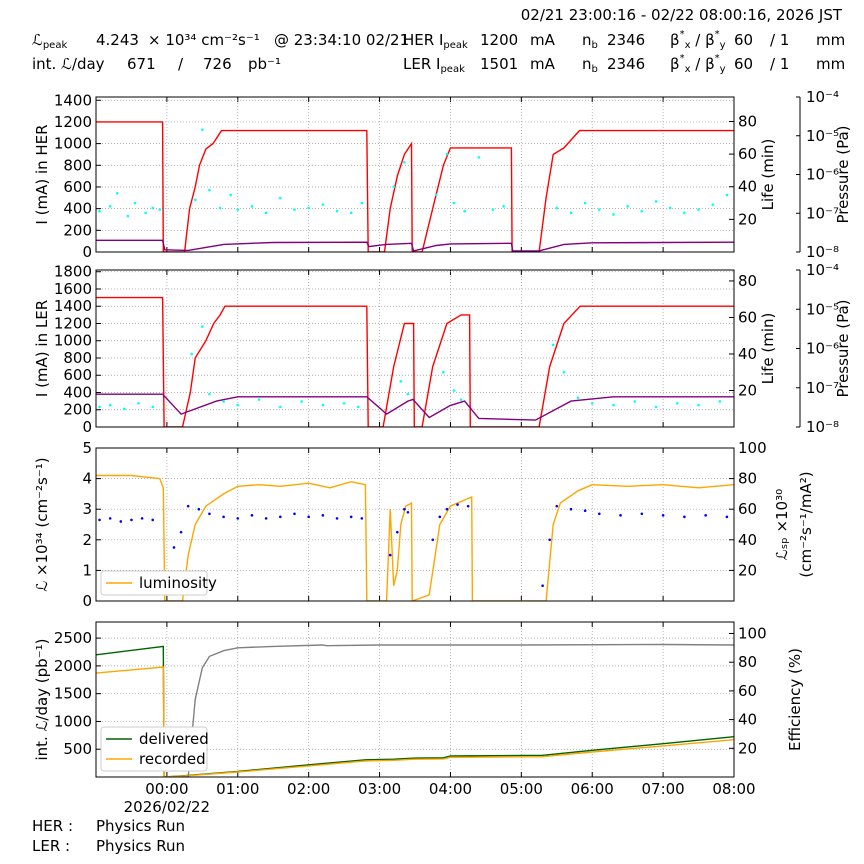 This screenshot has height=864, width=864. I want to click on y-tick-label: 2500, so click(73, 638).